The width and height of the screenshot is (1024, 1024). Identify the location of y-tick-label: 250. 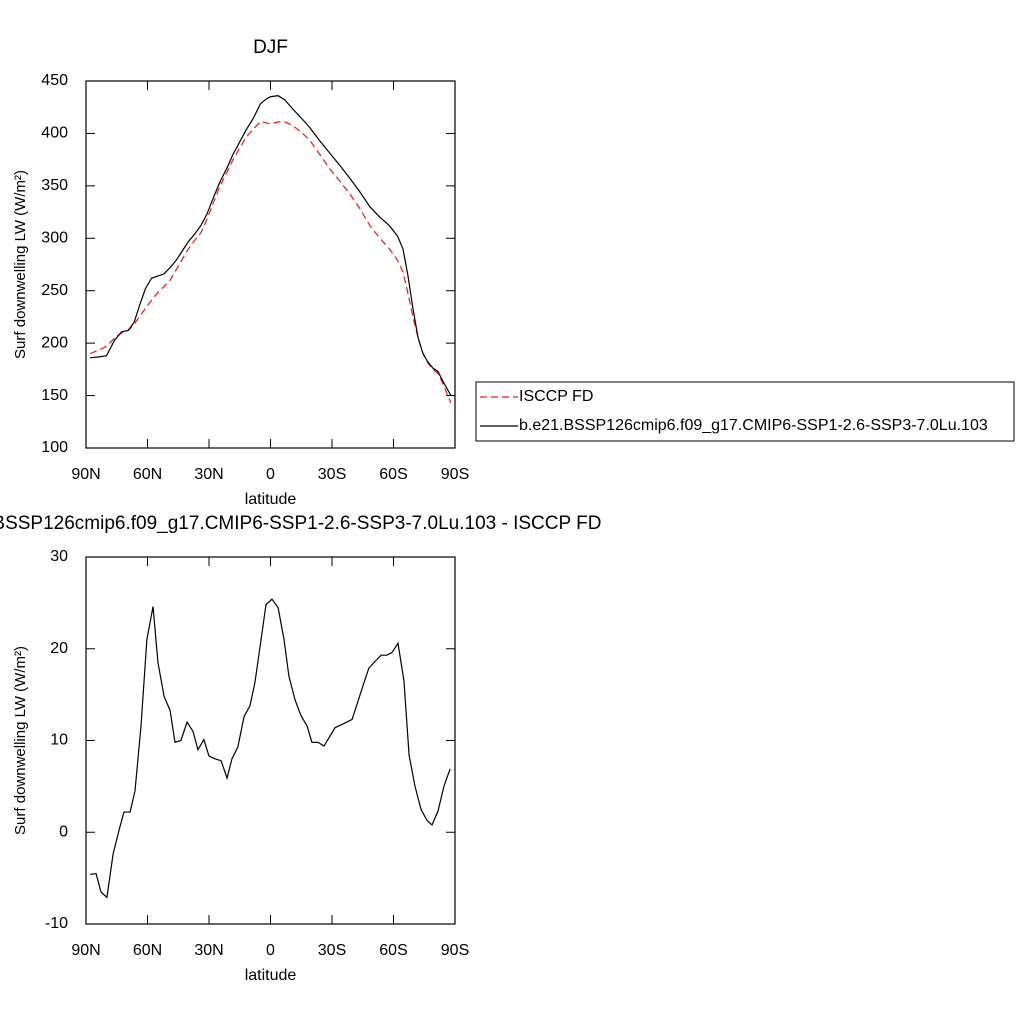
(54, 290).